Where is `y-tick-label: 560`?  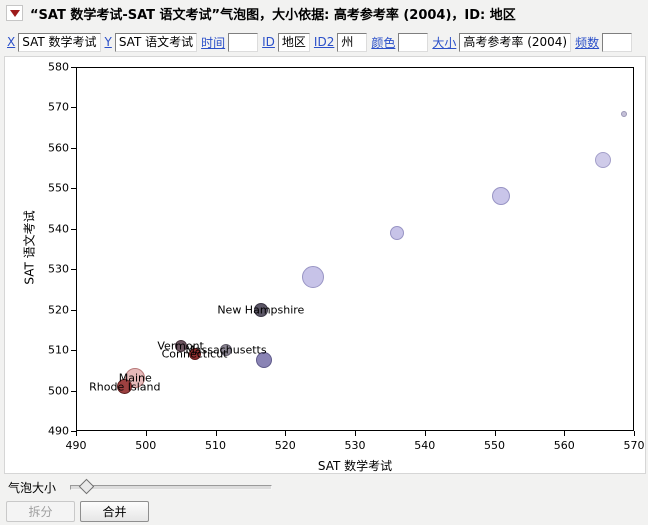
y-tick-label: 560 is located at coordinates (58, 148).